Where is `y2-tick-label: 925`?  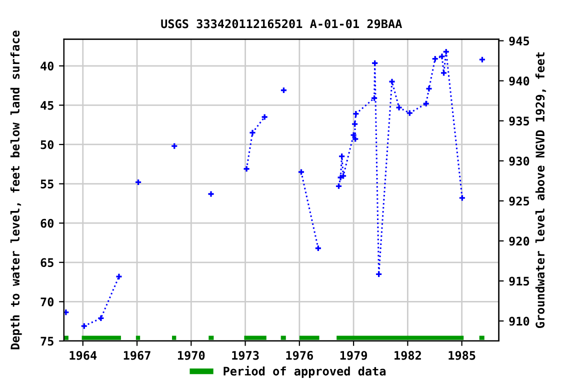
y2-tick-label: 925 is located at coordinates (519, 201).